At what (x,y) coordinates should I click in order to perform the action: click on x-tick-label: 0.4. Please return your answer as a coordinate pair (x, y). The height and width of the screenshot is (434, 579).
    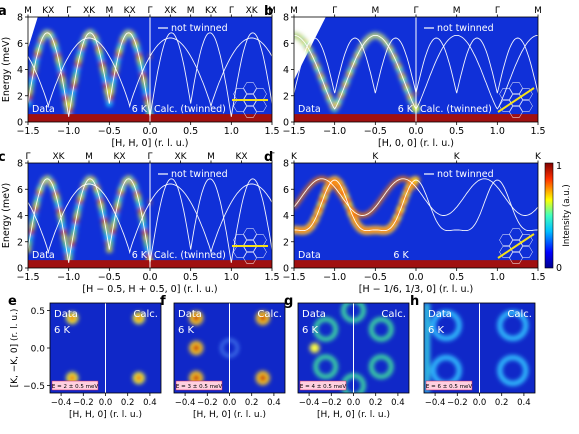
    Looking at the image, I should click on (524, 403).